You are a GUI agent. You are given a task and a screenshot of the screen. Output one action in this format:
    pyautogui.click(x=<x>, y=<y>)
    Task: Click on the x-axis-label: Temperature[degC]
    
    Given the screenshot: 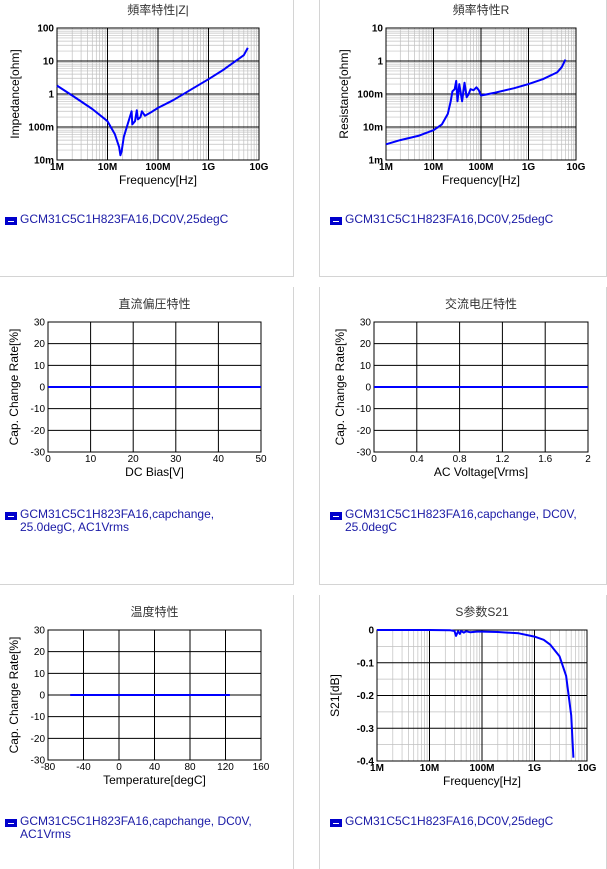 What is the action you would take?
    pyautogui.click(x=154, y=780)
    